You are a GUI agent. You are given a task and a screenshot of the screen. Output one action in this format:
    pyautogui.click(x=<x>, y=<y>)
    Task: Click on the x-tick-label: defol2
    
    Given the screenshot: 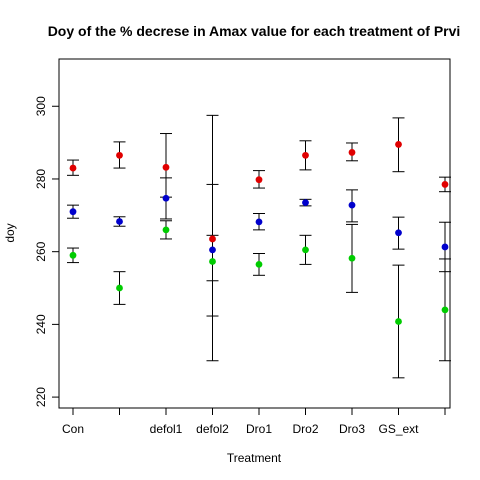 What is the action you would take?
    pyautogui.click(x=212, y=429)
    